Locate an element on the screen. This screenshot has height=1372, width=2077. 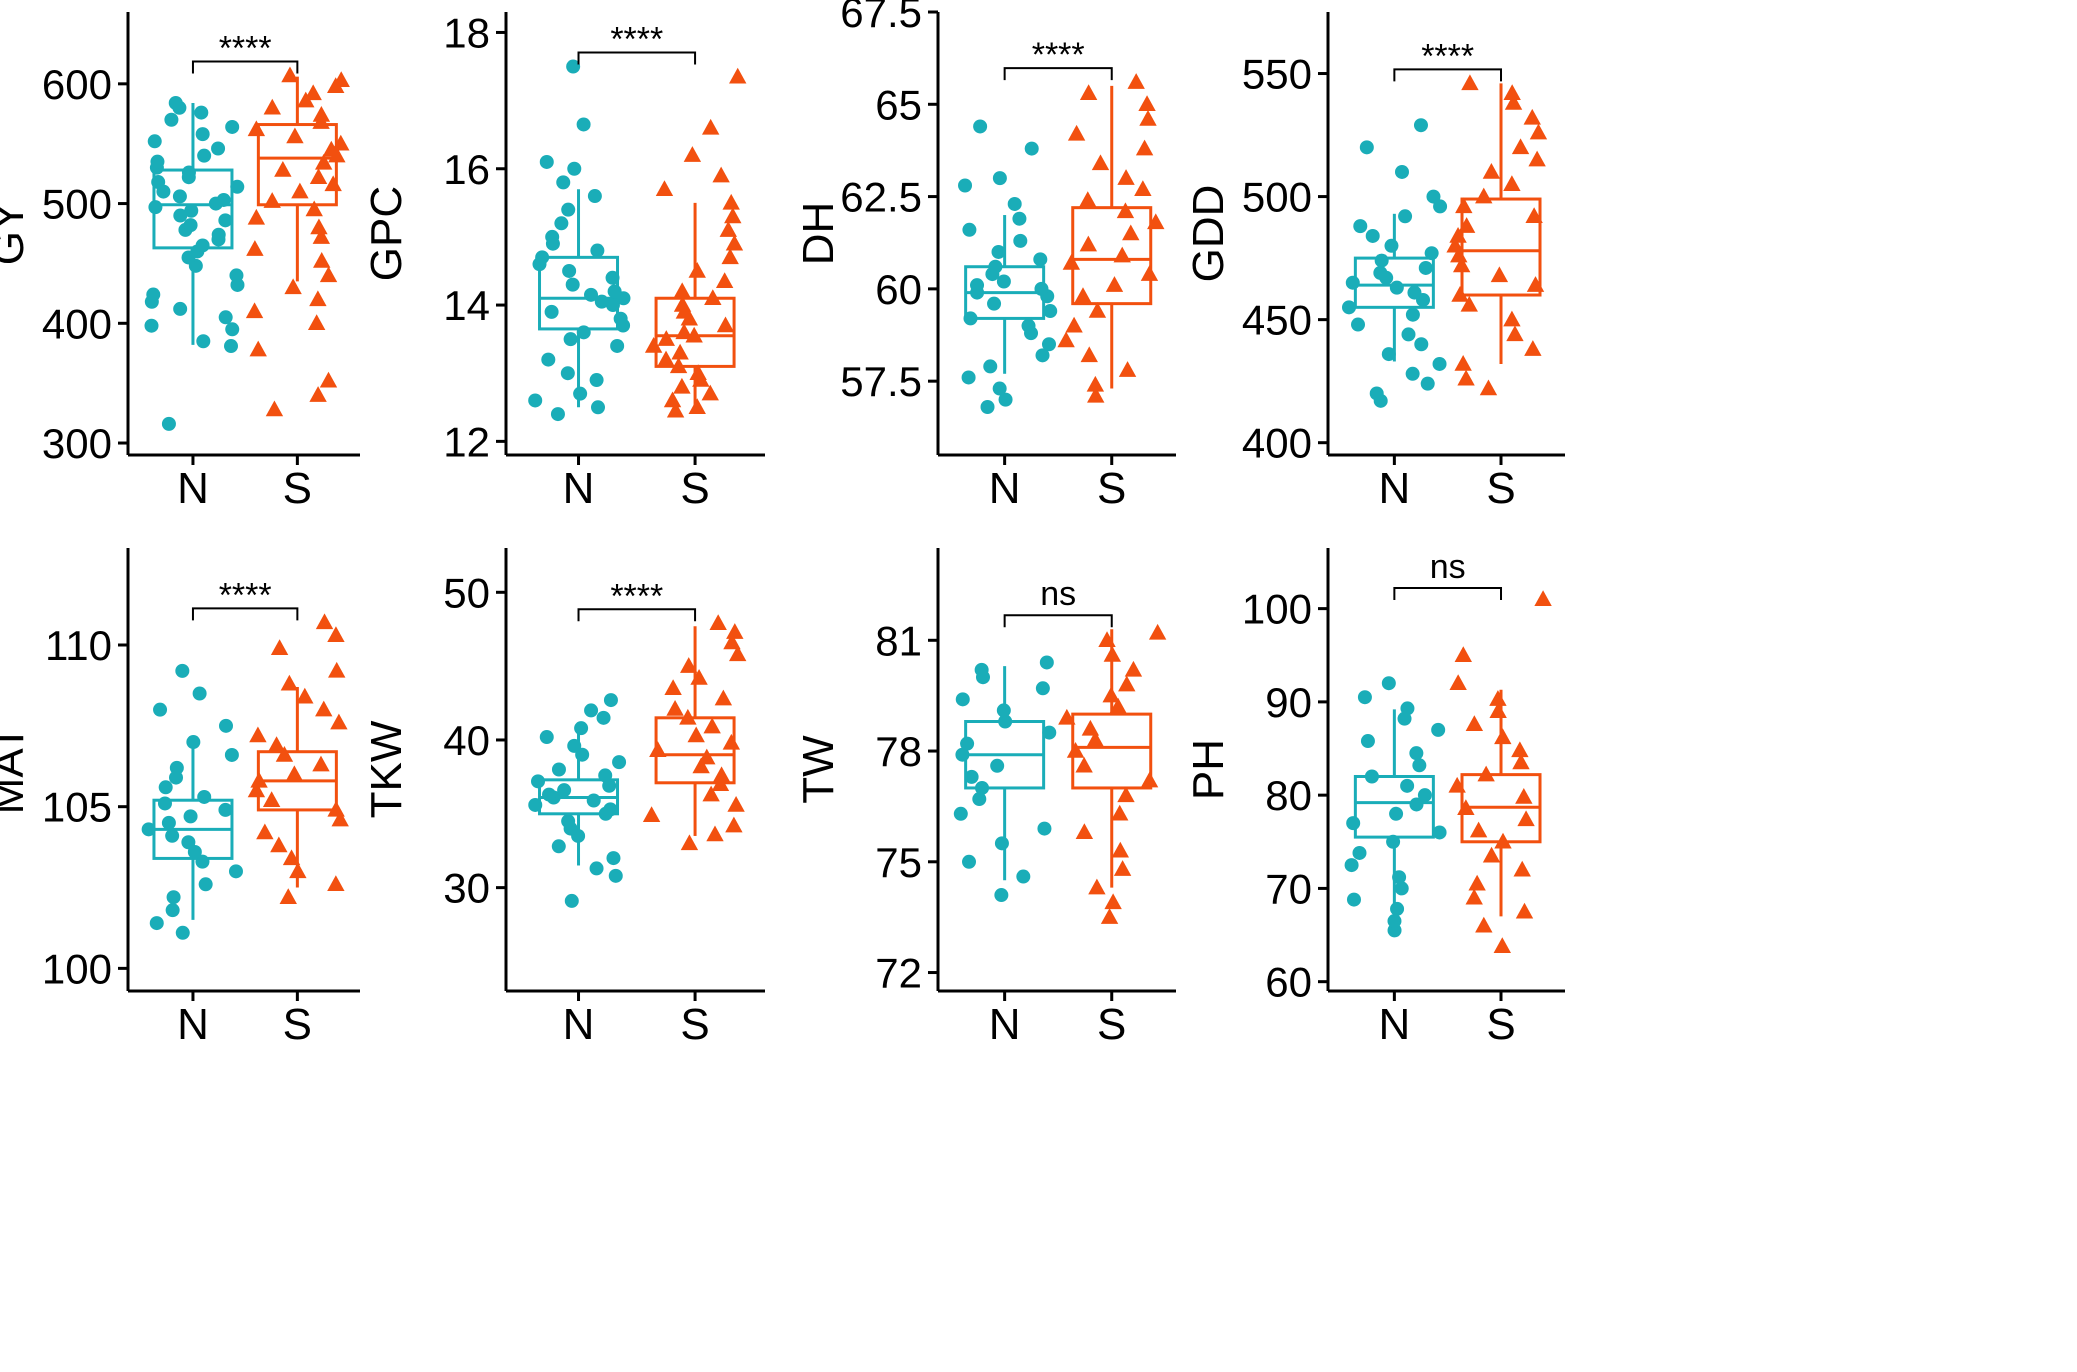
panel-tw: 72 75 78 81 TW N Sns is located at coordinates (985, 798).